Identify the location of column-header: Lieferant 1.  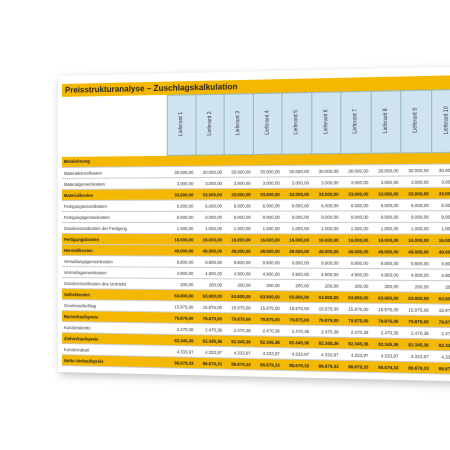
(181, 125).